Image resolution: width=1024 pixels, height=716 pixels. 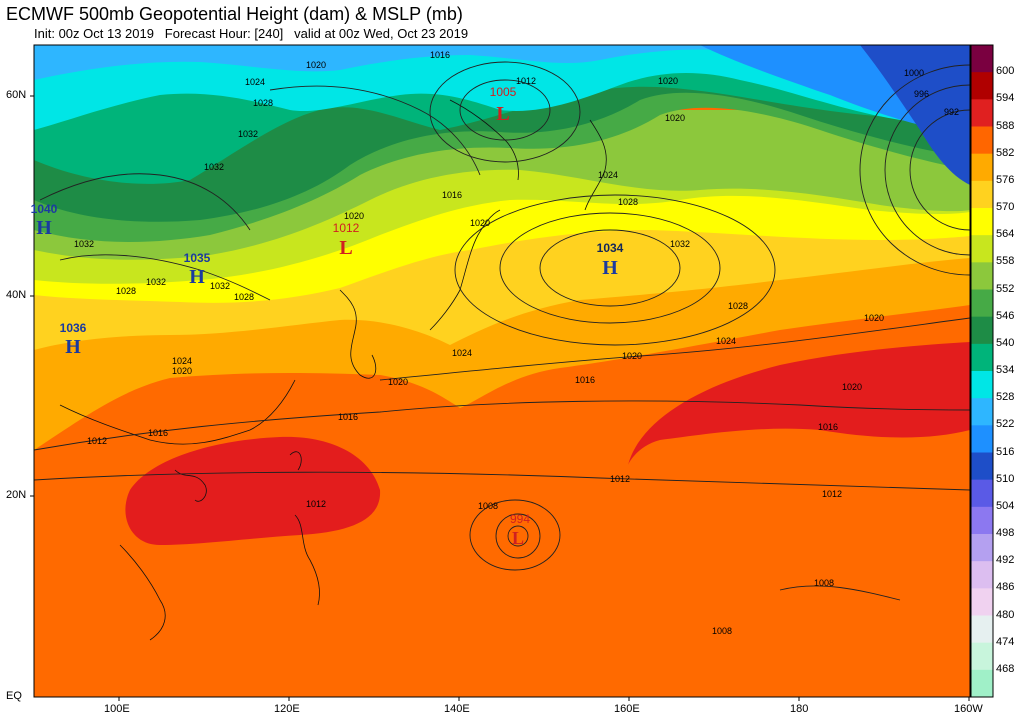 I want to click on colorbar-label: 510, so click(x=1005, y=478).